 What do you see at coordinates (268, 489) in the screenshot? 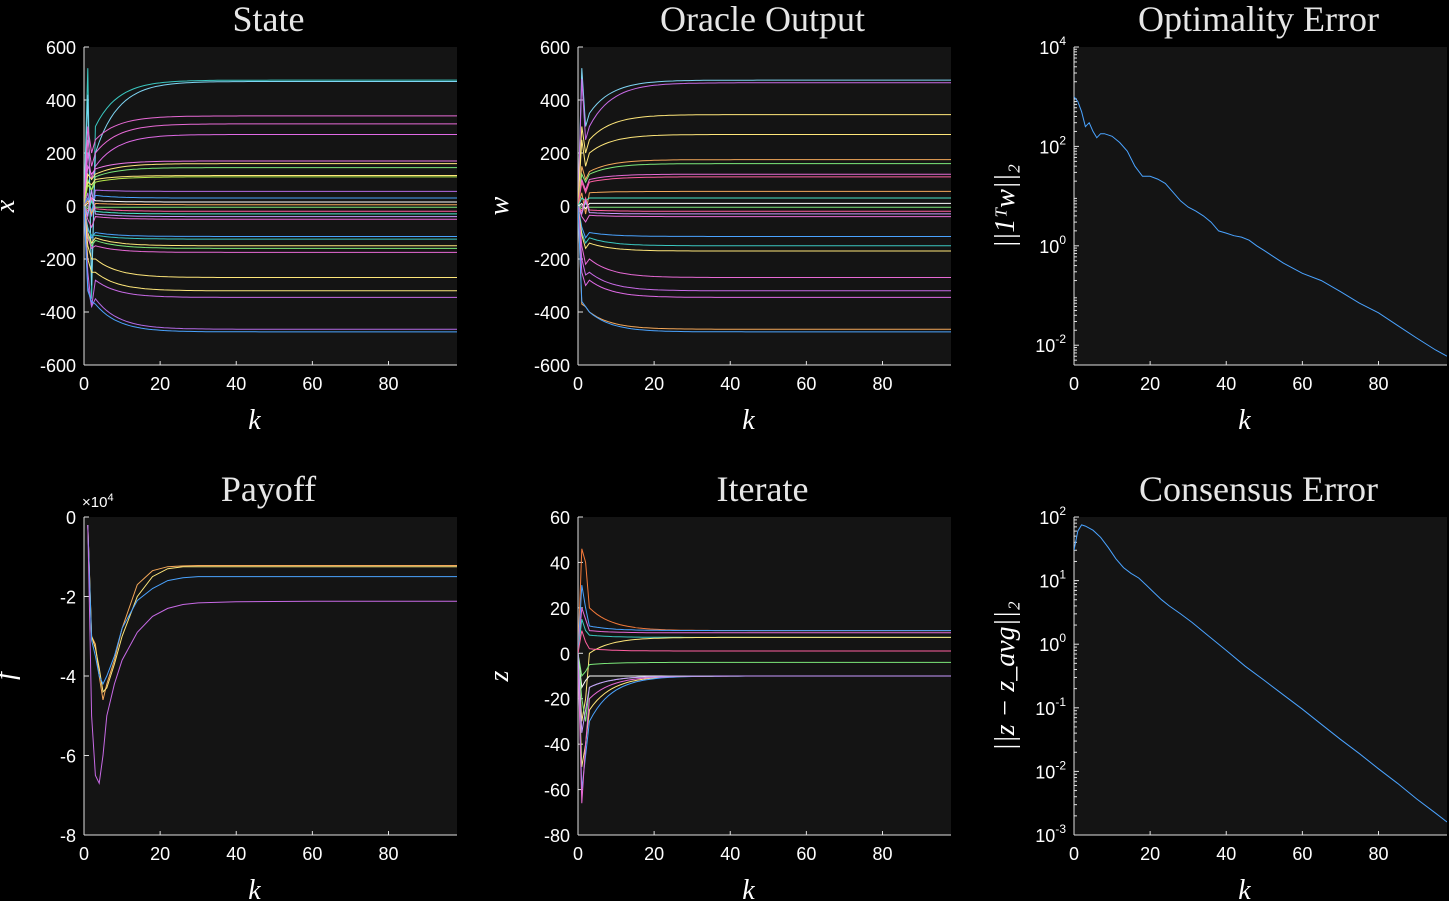
I see `chart-title: Payoff` at bounding box center [268, 489].